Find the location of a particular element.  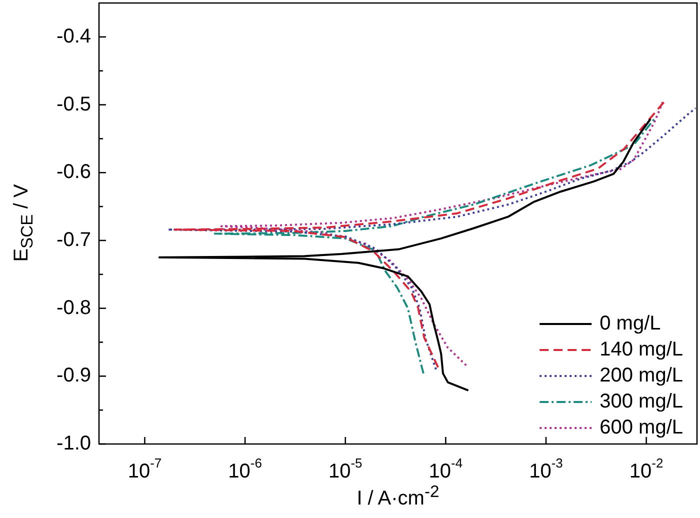

y-tick-label: -0.7 is located at coordinates (74, 239).